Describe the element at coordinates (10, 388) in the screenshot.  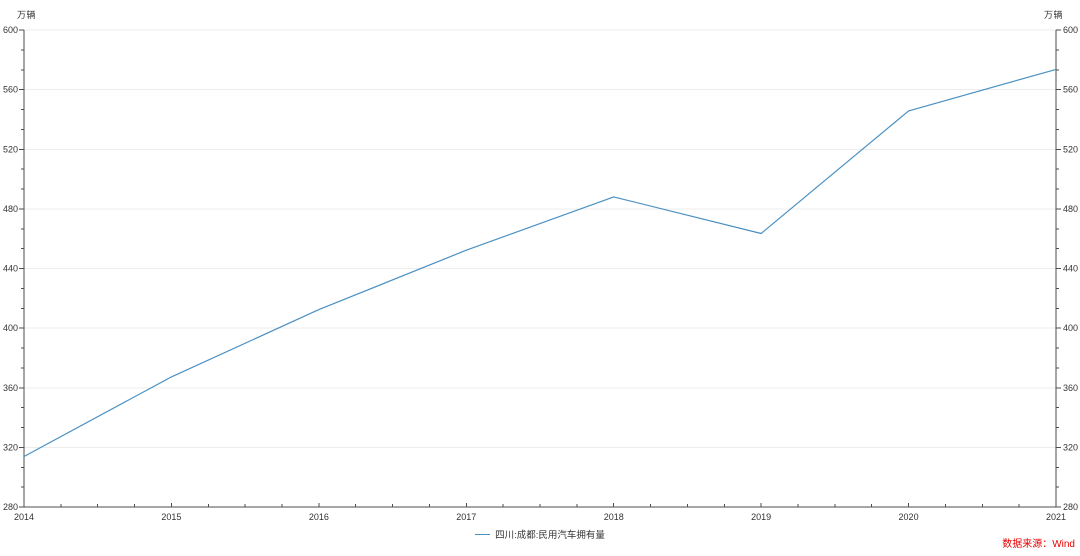
I see `y-tick-label-left: 360` at that location.